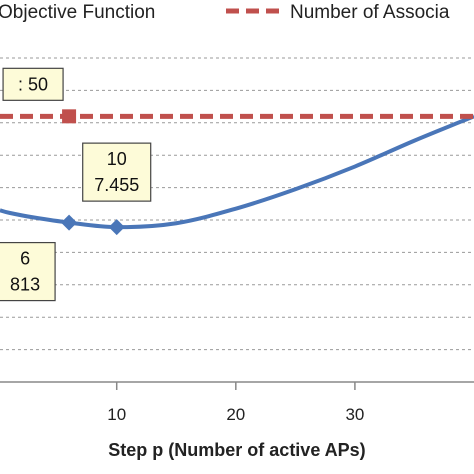 The width and height of the screenshot is (474, 474). Describe the element at coordinates (77, 12) in the screenshot. I see `legend-label-objective-function: Objective Function` at that location.